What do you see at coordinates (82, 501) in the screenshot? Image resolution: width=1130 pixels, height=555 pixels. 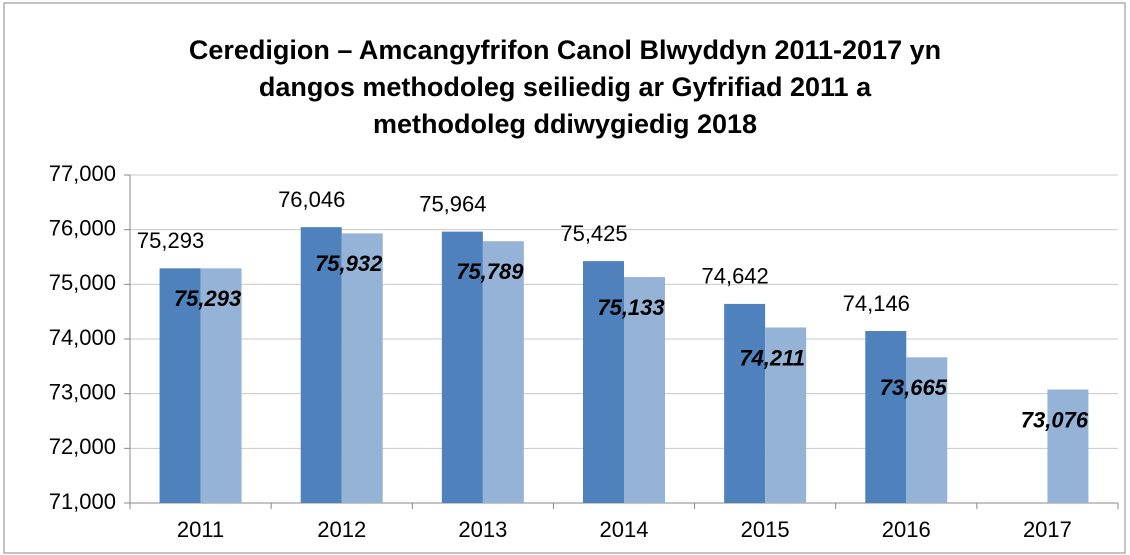 I see `y-tick-label: 71,000` at bounding box center [82, 501].